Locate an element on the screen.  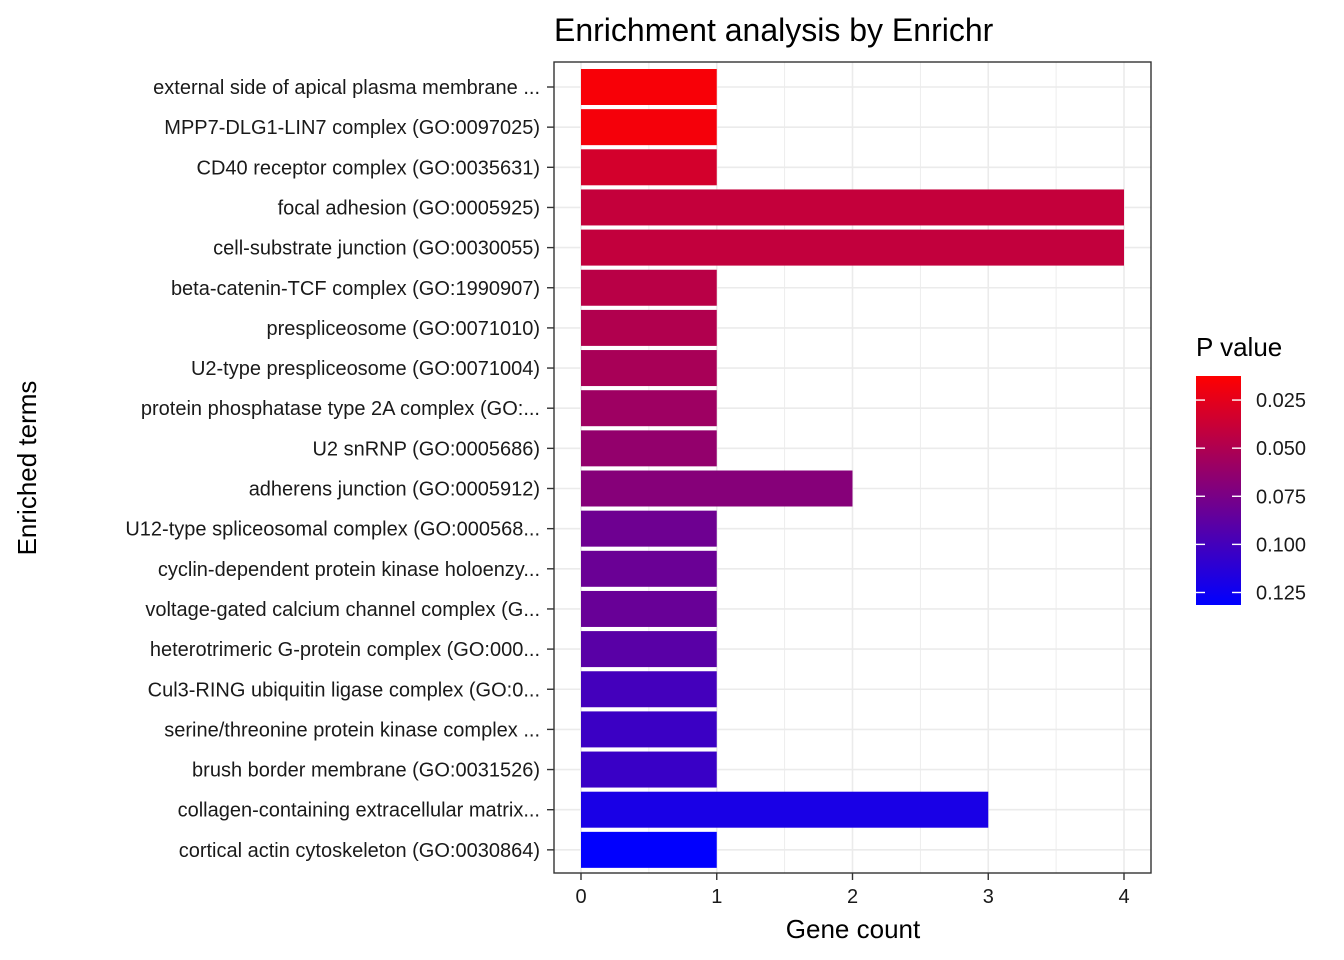
legend-tick-label: 0.050 is located at coordinates (1281, 449).